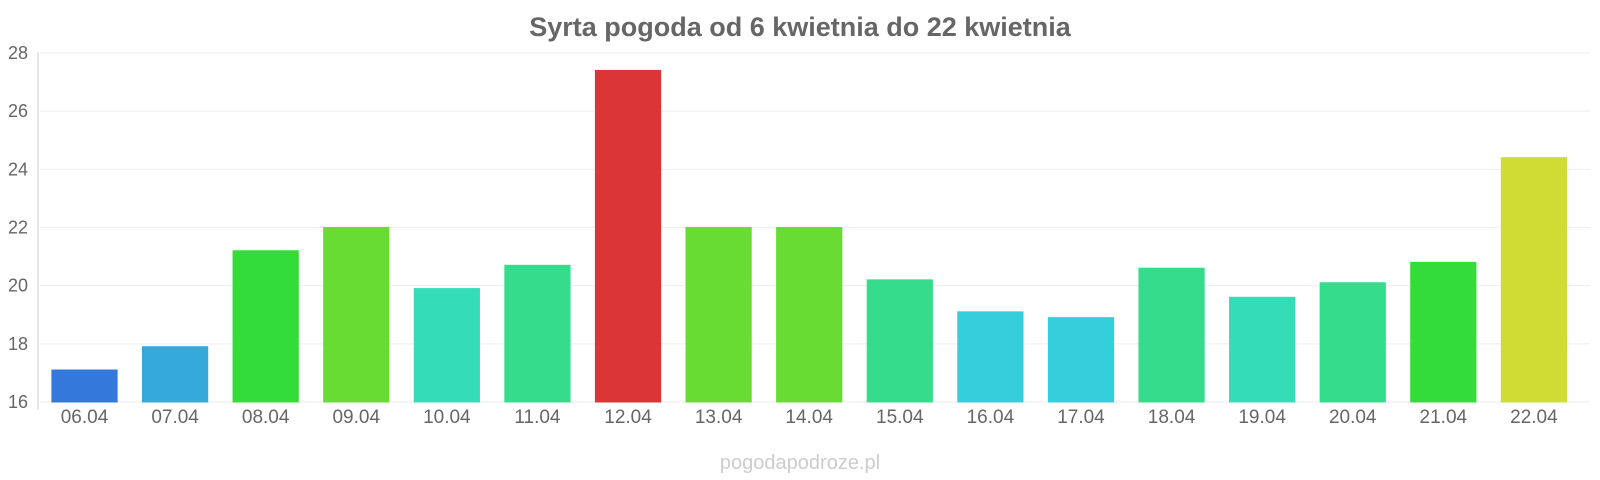  Describe the element at coordinates (628, 236) in the screenshot. I see `bar-12.04` at that location.